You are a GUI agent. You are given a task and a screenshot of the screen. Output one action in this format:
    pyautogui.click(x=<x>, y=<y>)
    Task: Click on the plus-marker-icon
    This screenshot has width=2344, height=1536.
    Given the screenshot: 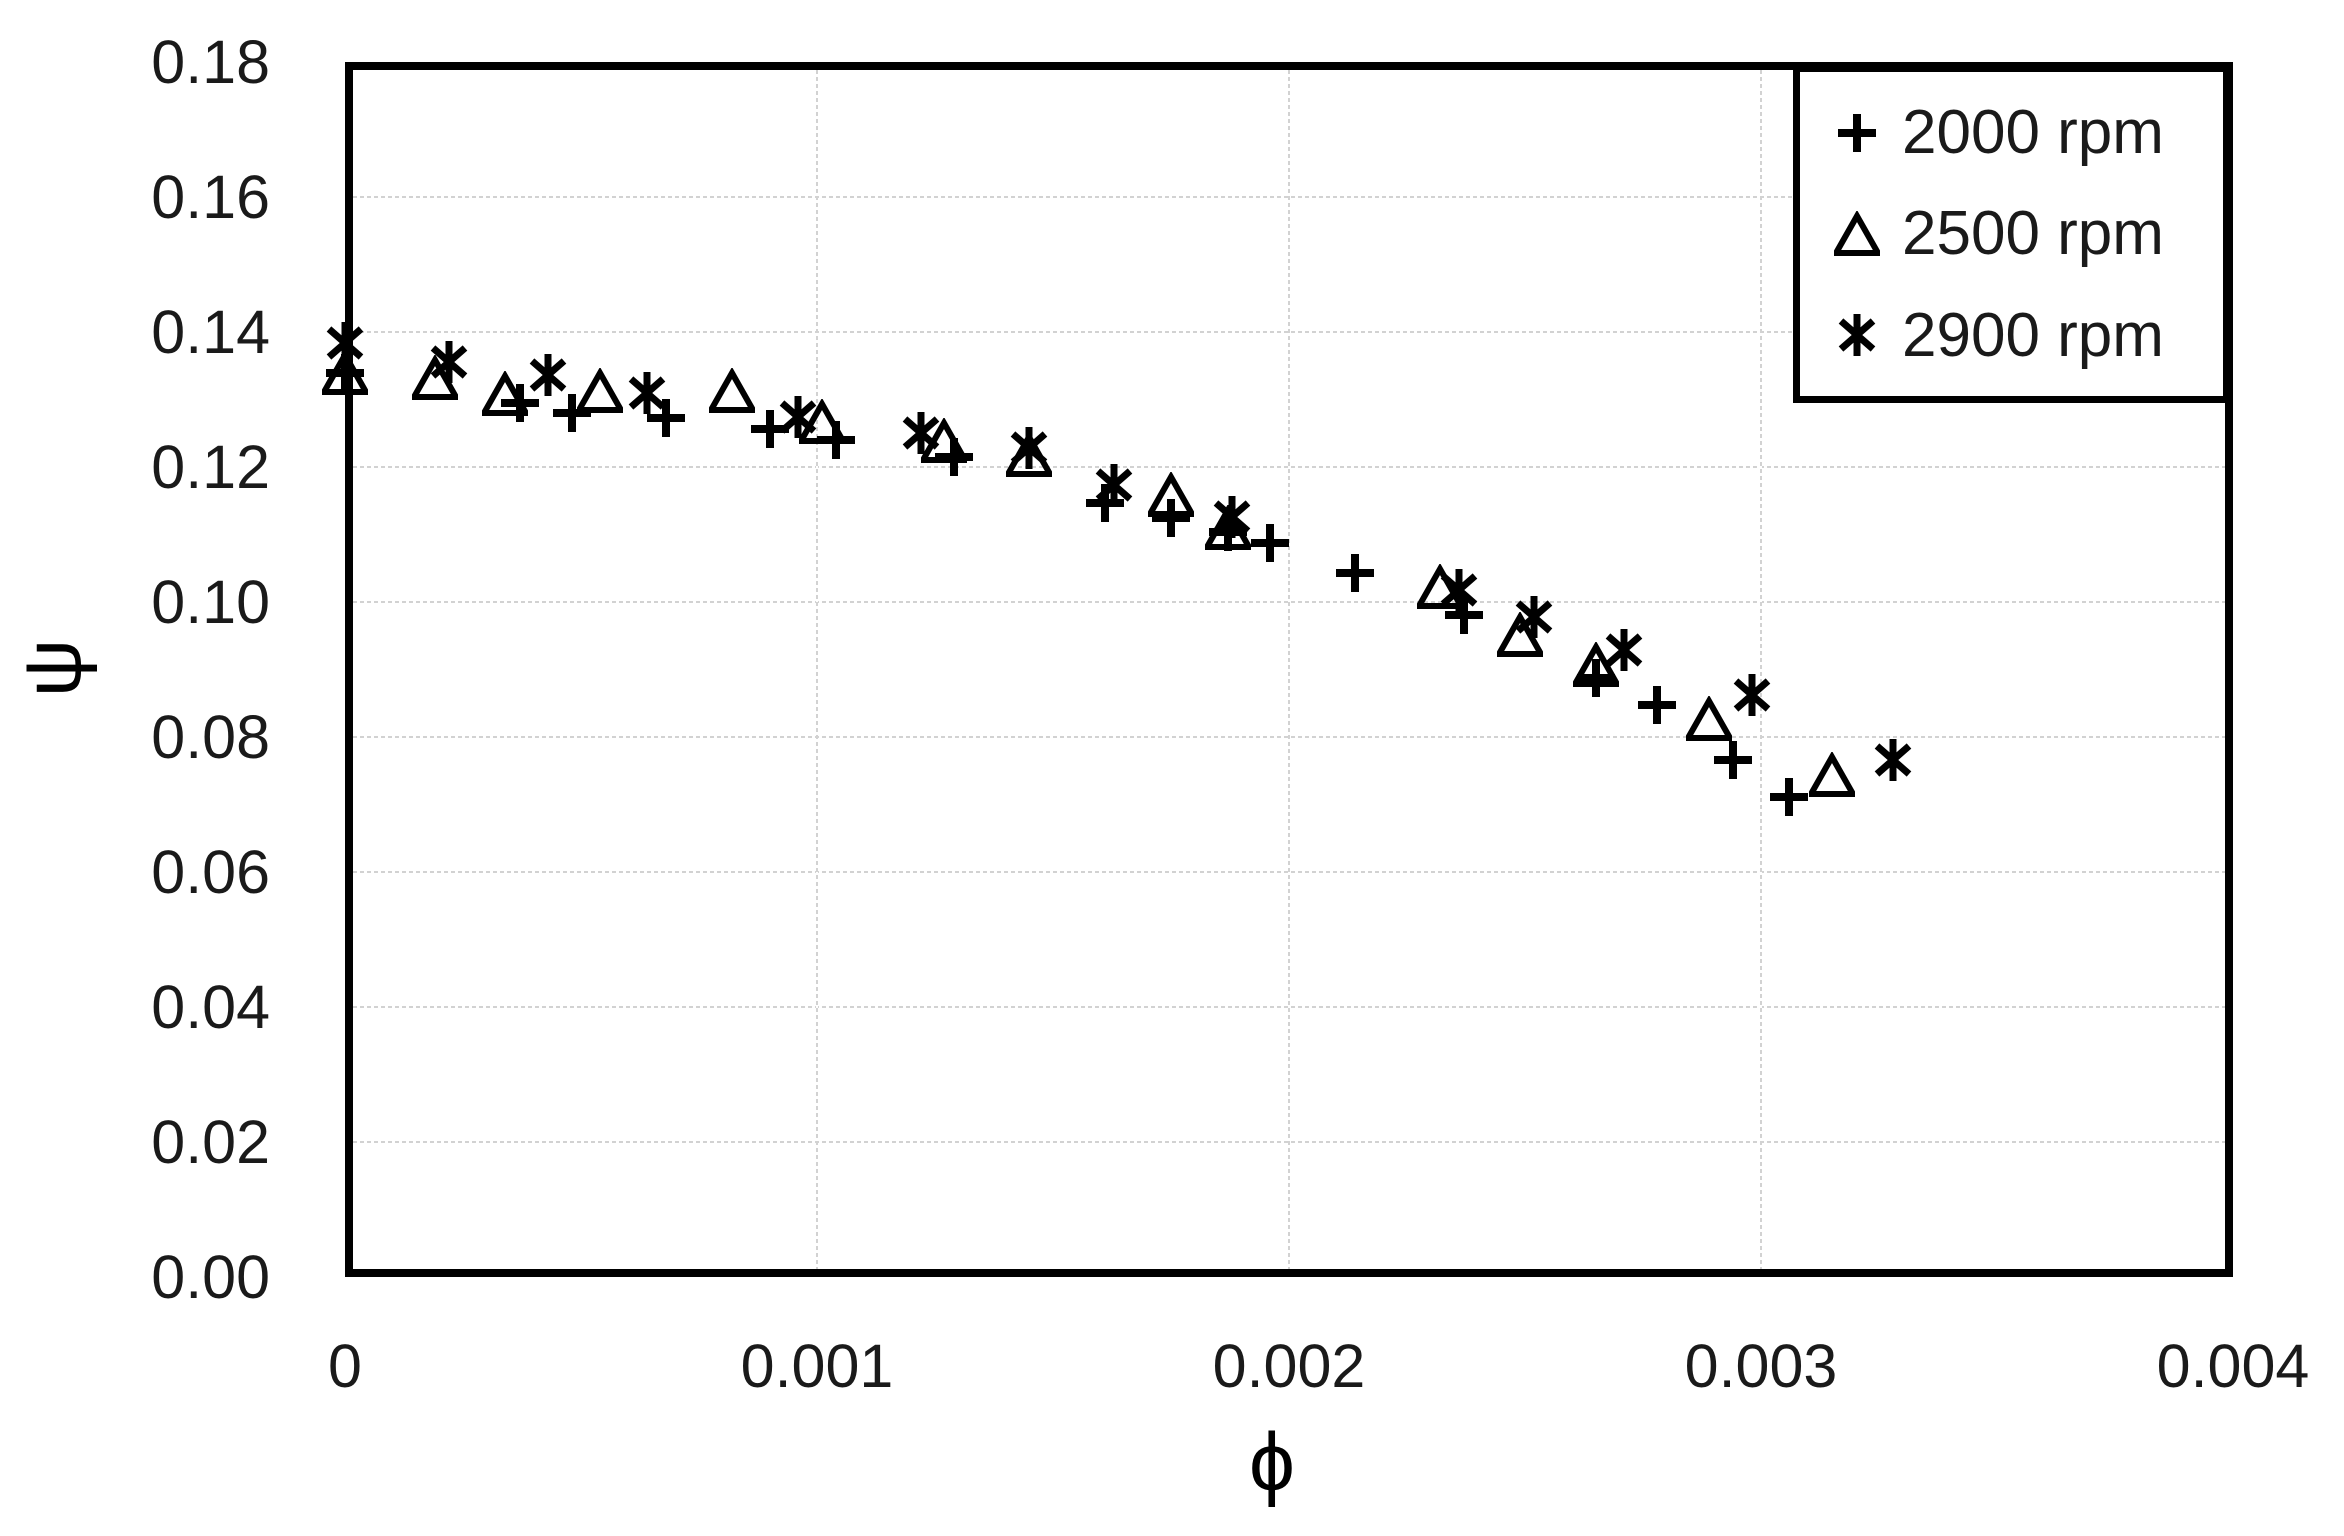 What is the action you would take?
    pyautogui.click(x=1857, y=133)
    